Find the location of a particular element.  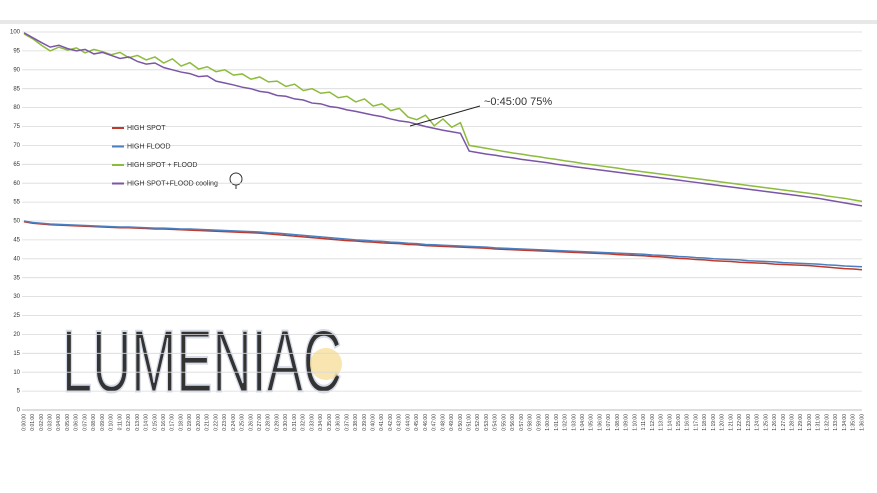

x-tick-label: 0:35:00 is located at coordinates (330, 422).